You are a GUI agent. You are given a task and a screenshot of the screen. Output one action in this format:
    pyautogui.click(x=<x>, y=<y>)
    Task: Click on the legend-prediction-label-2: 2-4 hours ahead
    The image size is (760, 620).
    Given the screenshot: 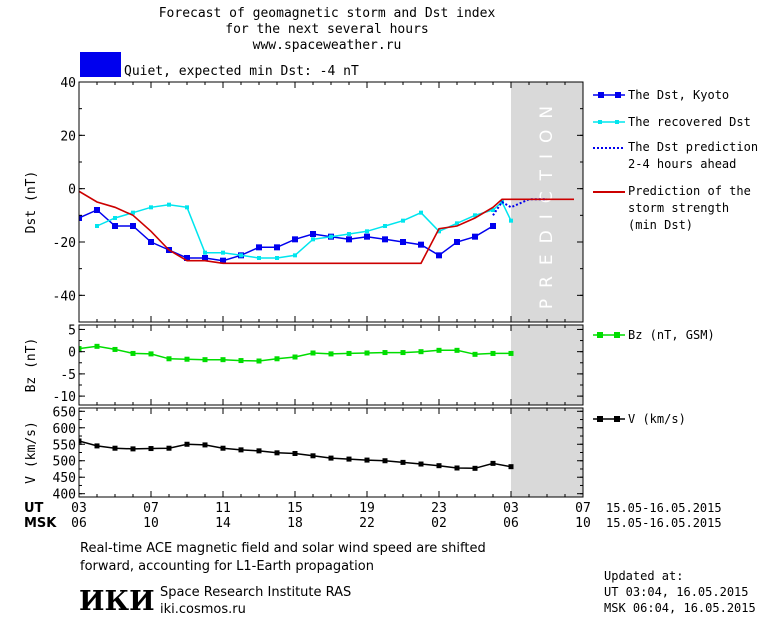 What is the action you would take?
    pyautogui.click(x=682, y=164)
    